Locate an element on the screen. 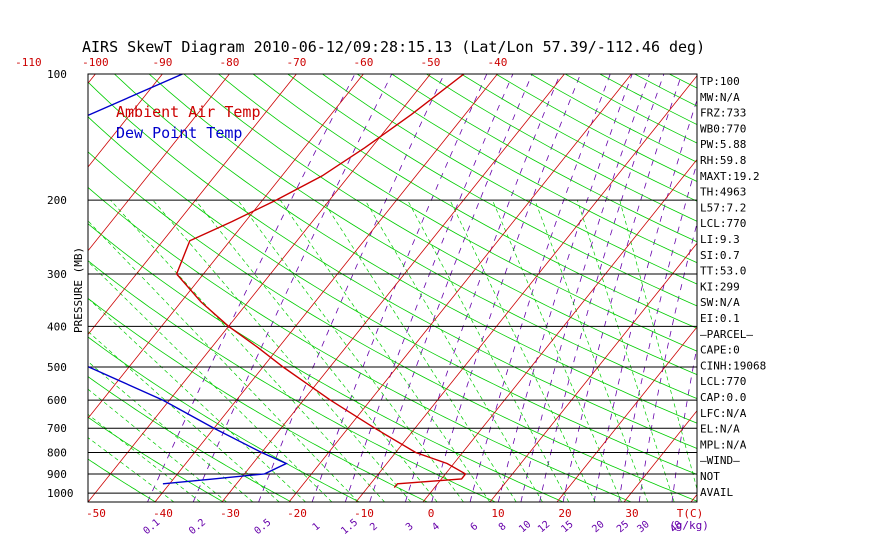  mixing-ratio-tick-label: 3 is located at coordinates (410, 527).